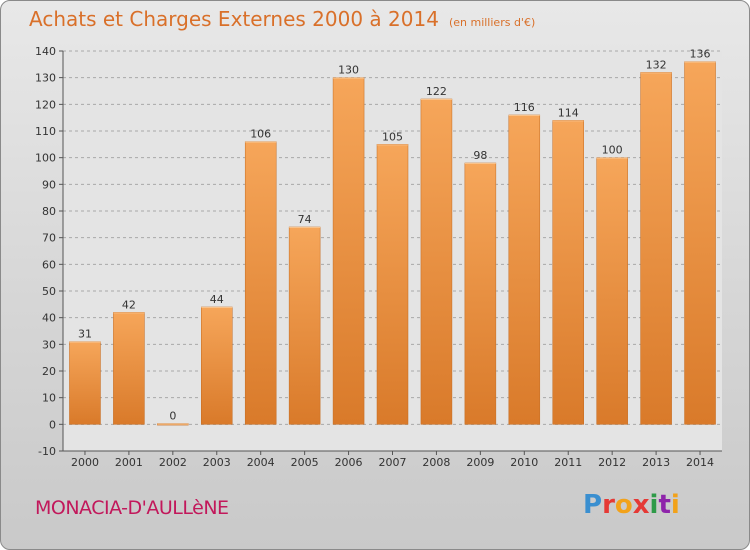 Image resolution: width=750 pixels, height=550 pixels. What do you see at coordinates (612, 150) in the screenshot?
I see `data-label: 100` at bounding box center [612, 150].